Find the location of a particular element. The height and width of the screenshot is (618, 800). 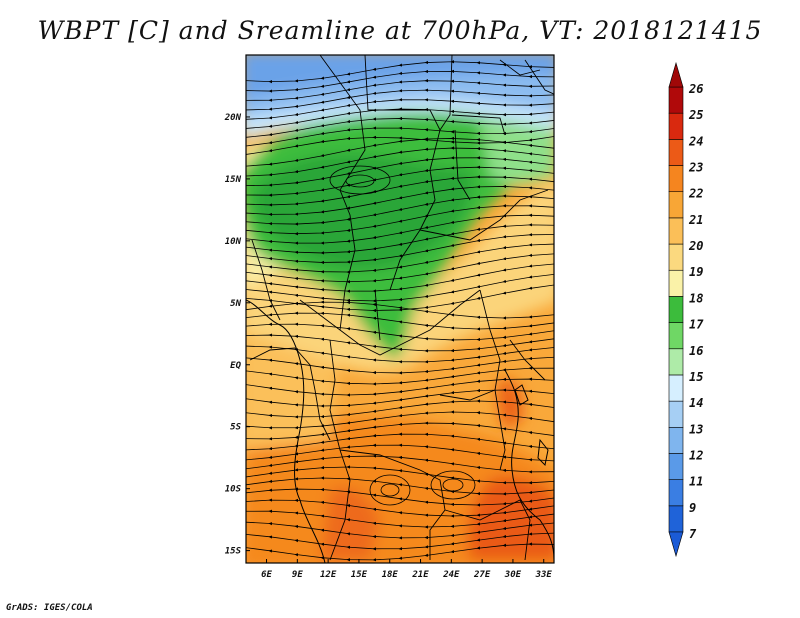

streamline-vortex-southwest-inner is located at coordinates (390, 490).